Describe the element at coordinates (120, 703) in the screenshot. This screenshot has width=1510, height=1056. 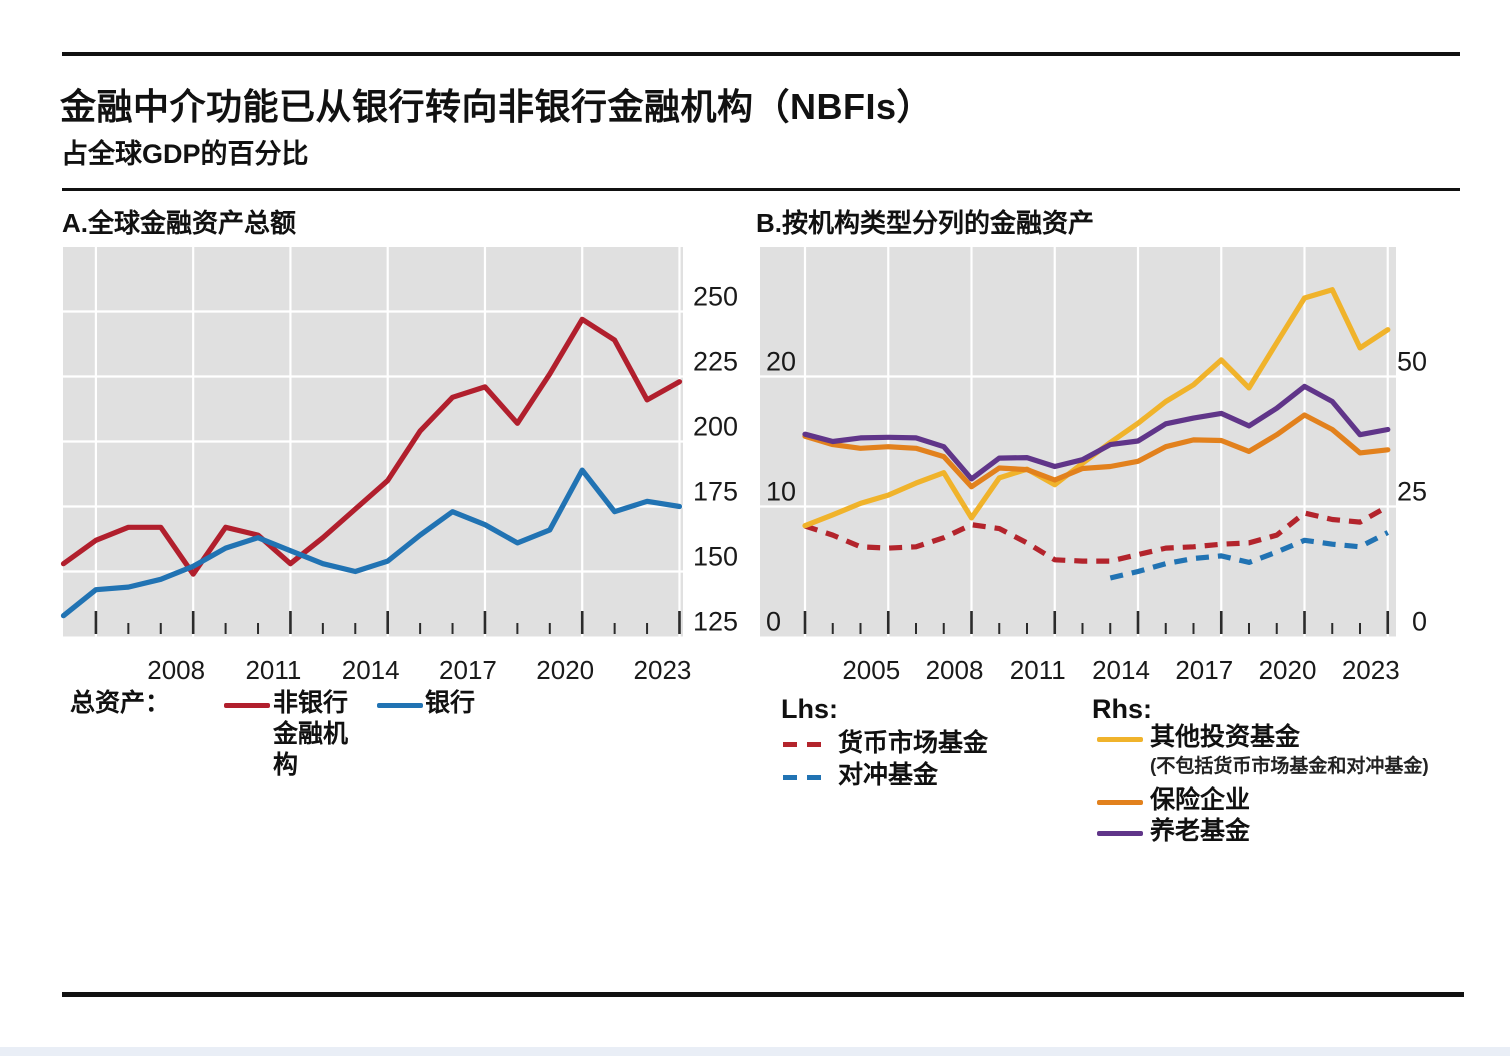
I see `legend-a-prefix: 总资产：` at that location.